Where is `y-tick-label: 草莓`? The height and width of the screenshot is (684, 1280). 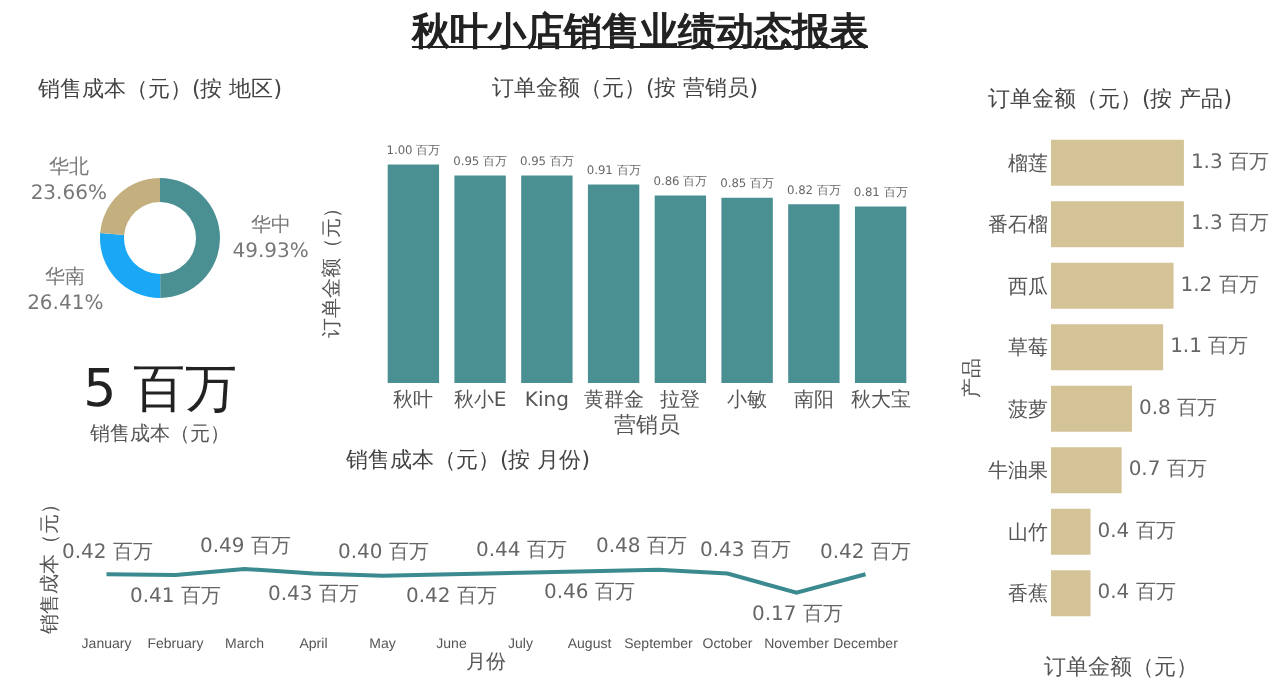
y-tick-label: 草莓 is located at coordinates (1028, 348).